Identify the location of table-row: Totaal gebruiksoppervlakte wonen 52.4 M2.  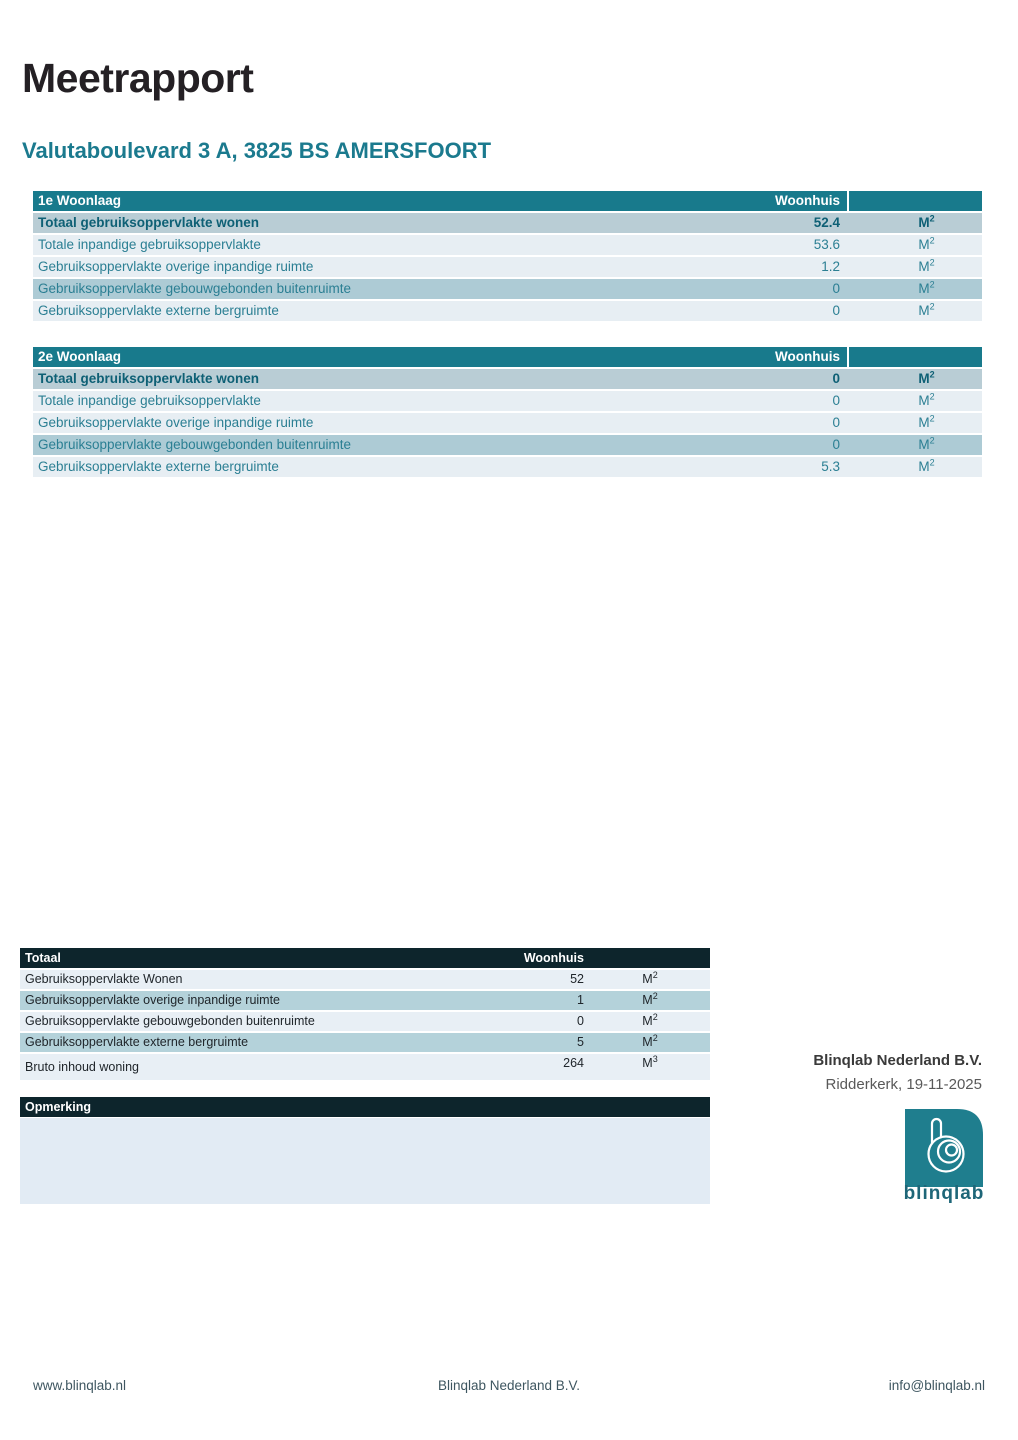
(507, 223).